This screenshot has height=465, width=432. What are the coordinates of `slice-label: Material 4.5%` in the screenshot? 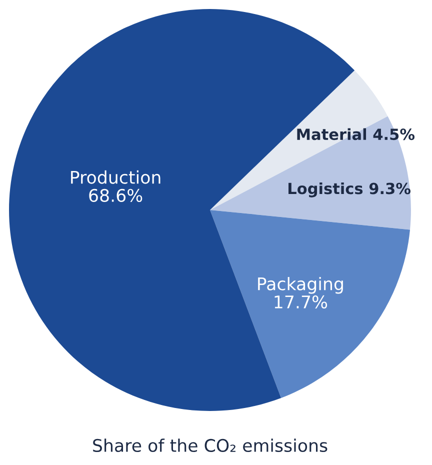 It's located at (356, 134).